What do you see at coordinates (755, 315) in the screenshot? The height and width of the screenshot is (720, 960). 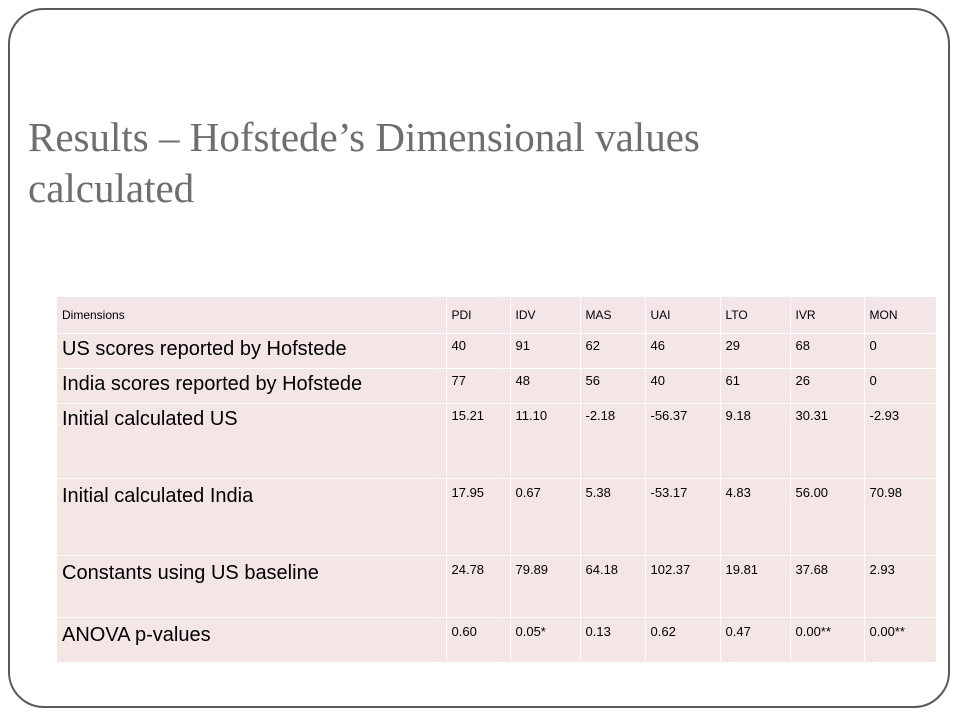 I see `column-header: LTO` at bounding box center [755, 315].